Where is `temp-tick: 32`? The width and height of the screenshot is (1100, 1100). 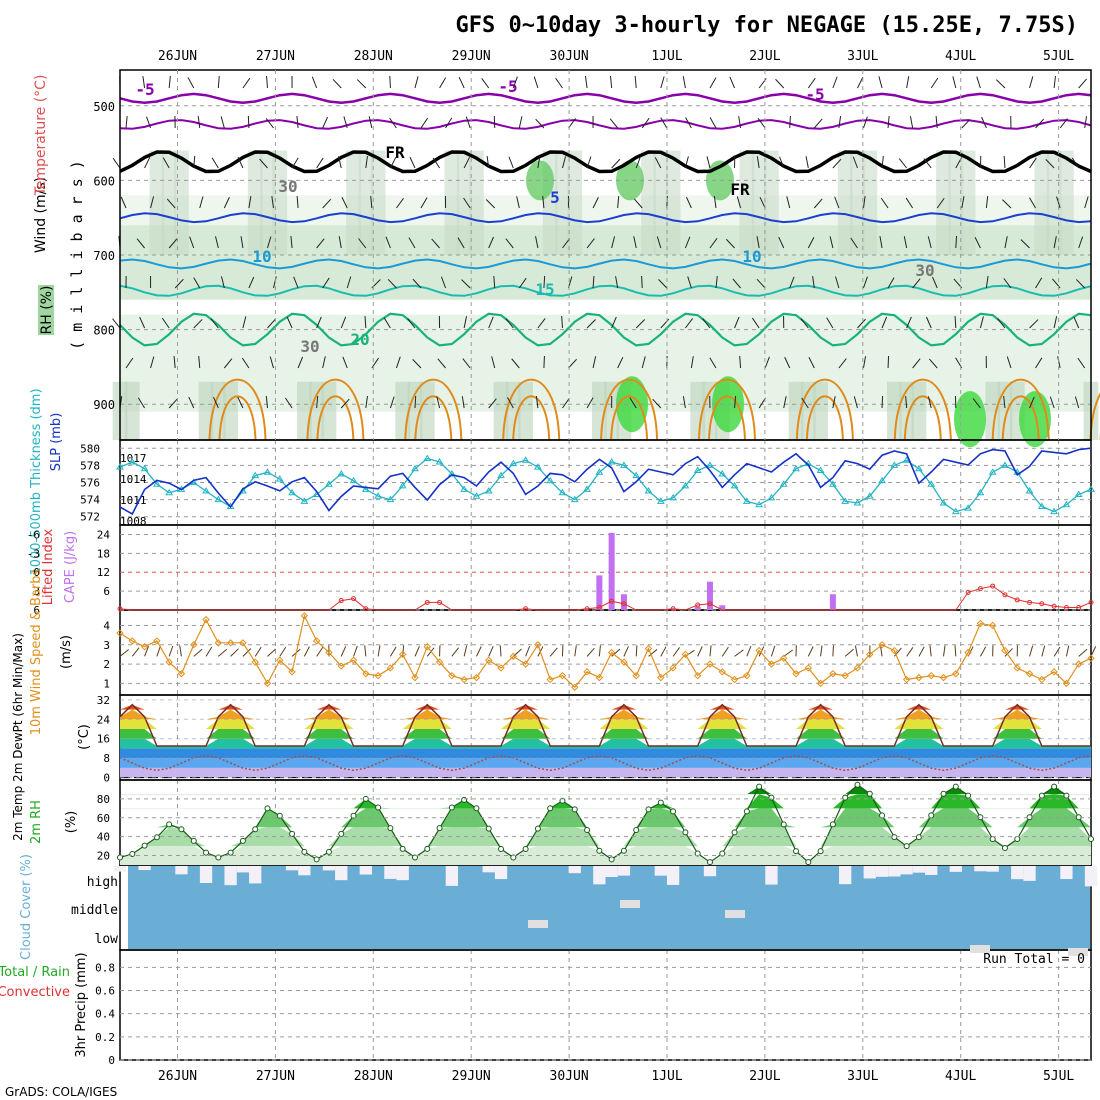
temp-tick: 32 is located at coordinates (103, 700).